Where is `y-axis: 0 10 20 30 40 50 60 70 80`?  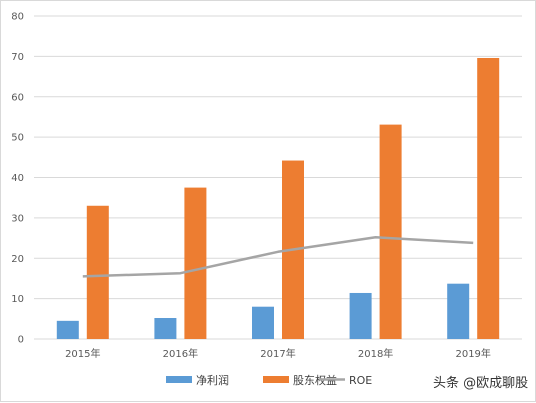
y-axis: 0 10 20 30 40 50 60 70 80 is located at coordinates (17, 179).